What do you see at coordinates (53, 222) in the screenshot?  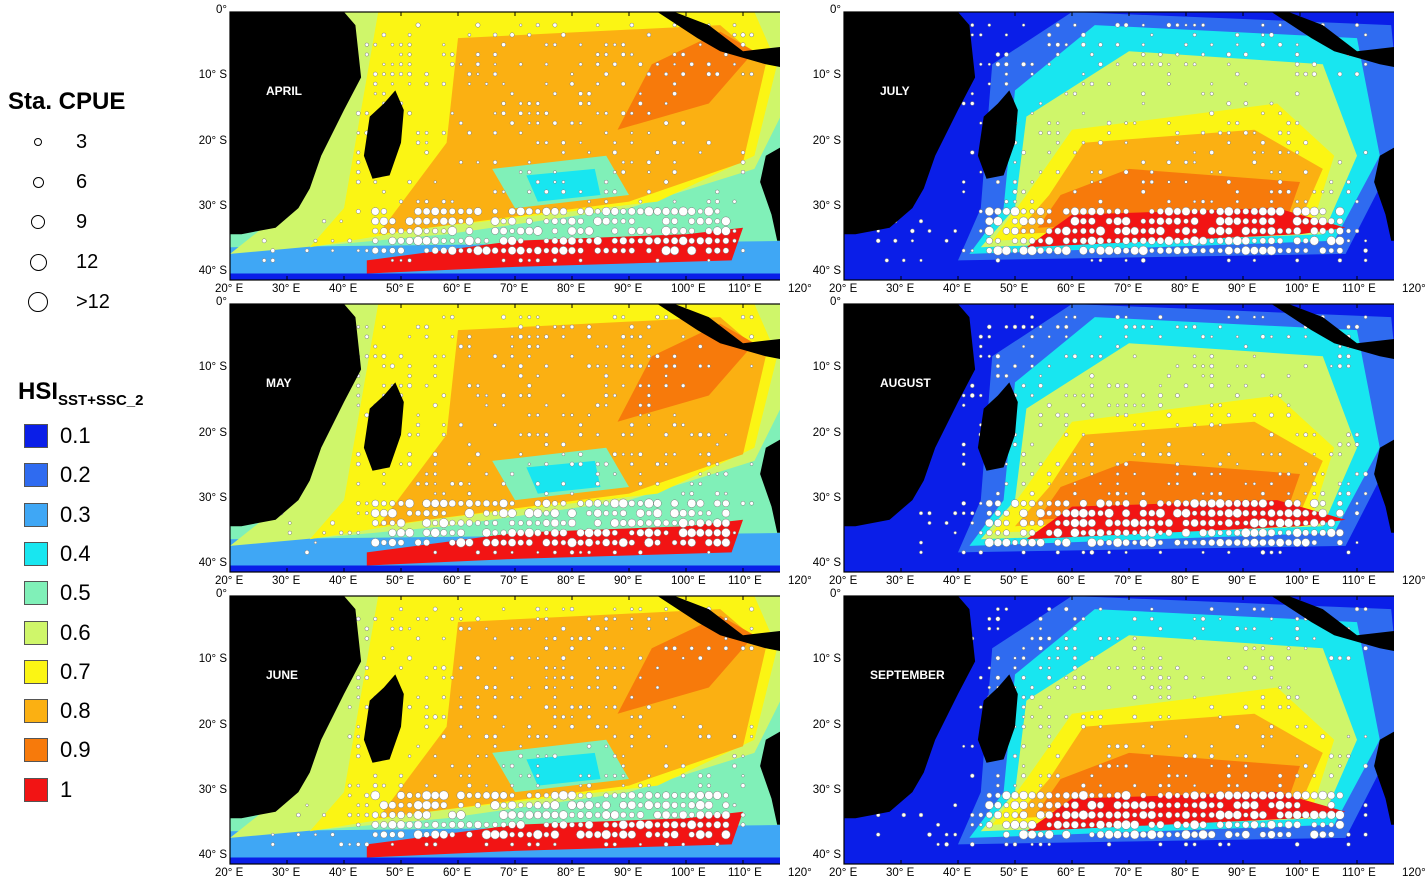 I see `cpue-legend-item: 9` at bounding box center [53, 222].